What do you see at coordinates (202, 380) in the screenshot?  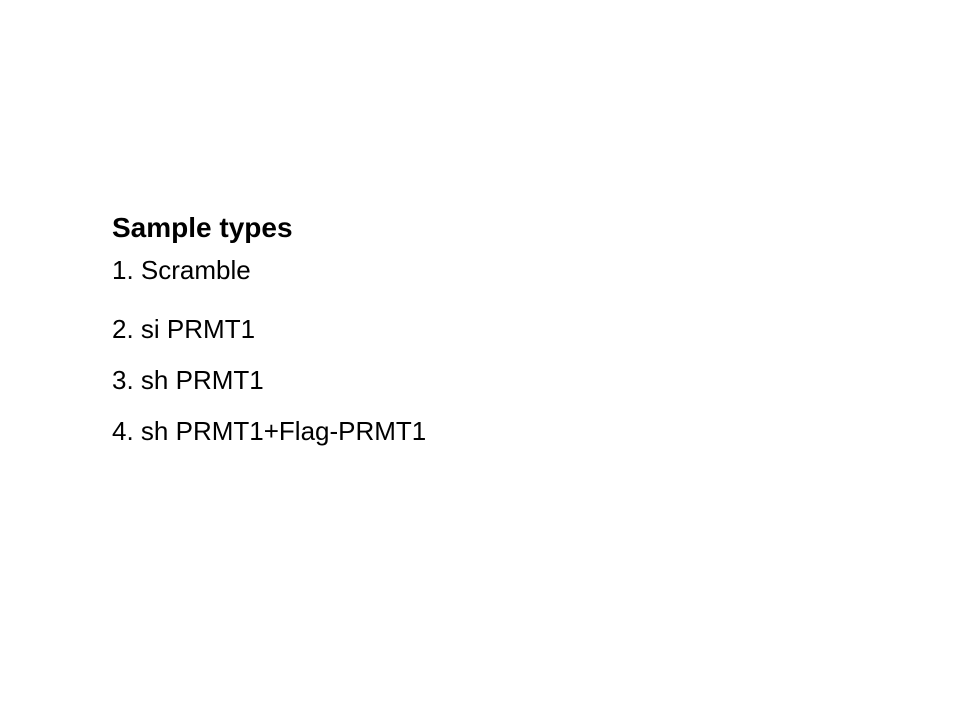 I see `sample-label: sh PRMT1` at bounding box center [202, 380].